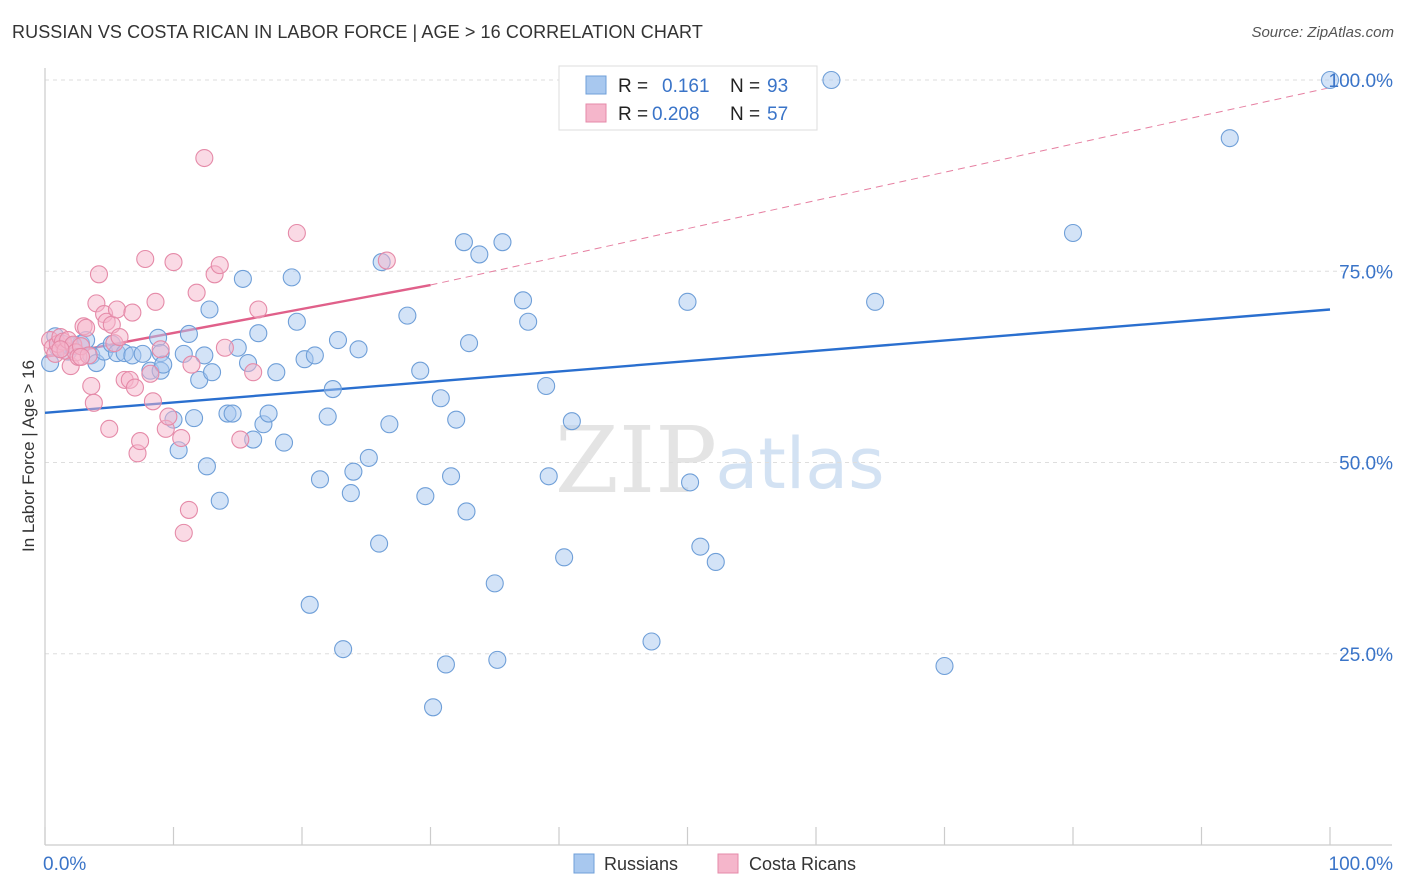 This screenshot has height=892, width=1406. I want to click on trend-line-russians, so click(687, 361).